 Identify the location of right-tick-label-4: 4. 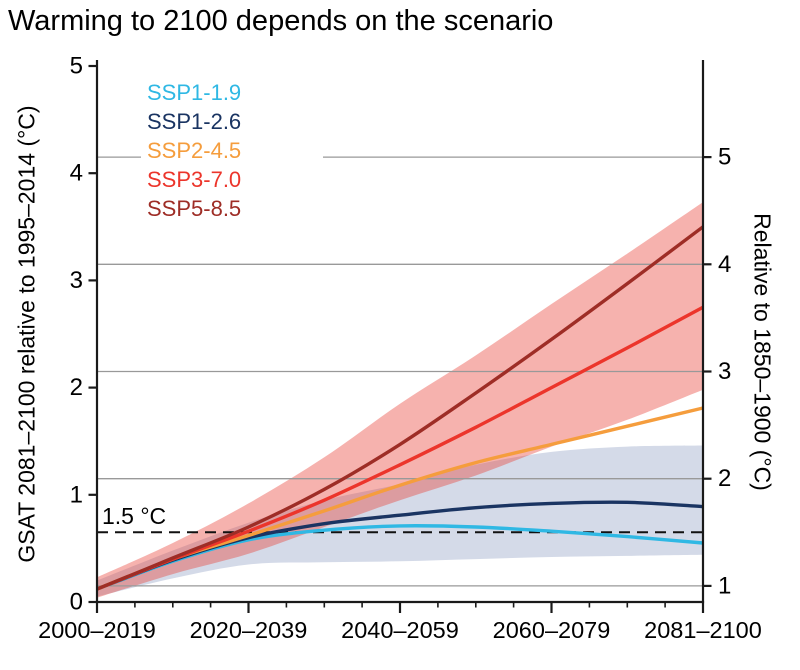
(724, 264).